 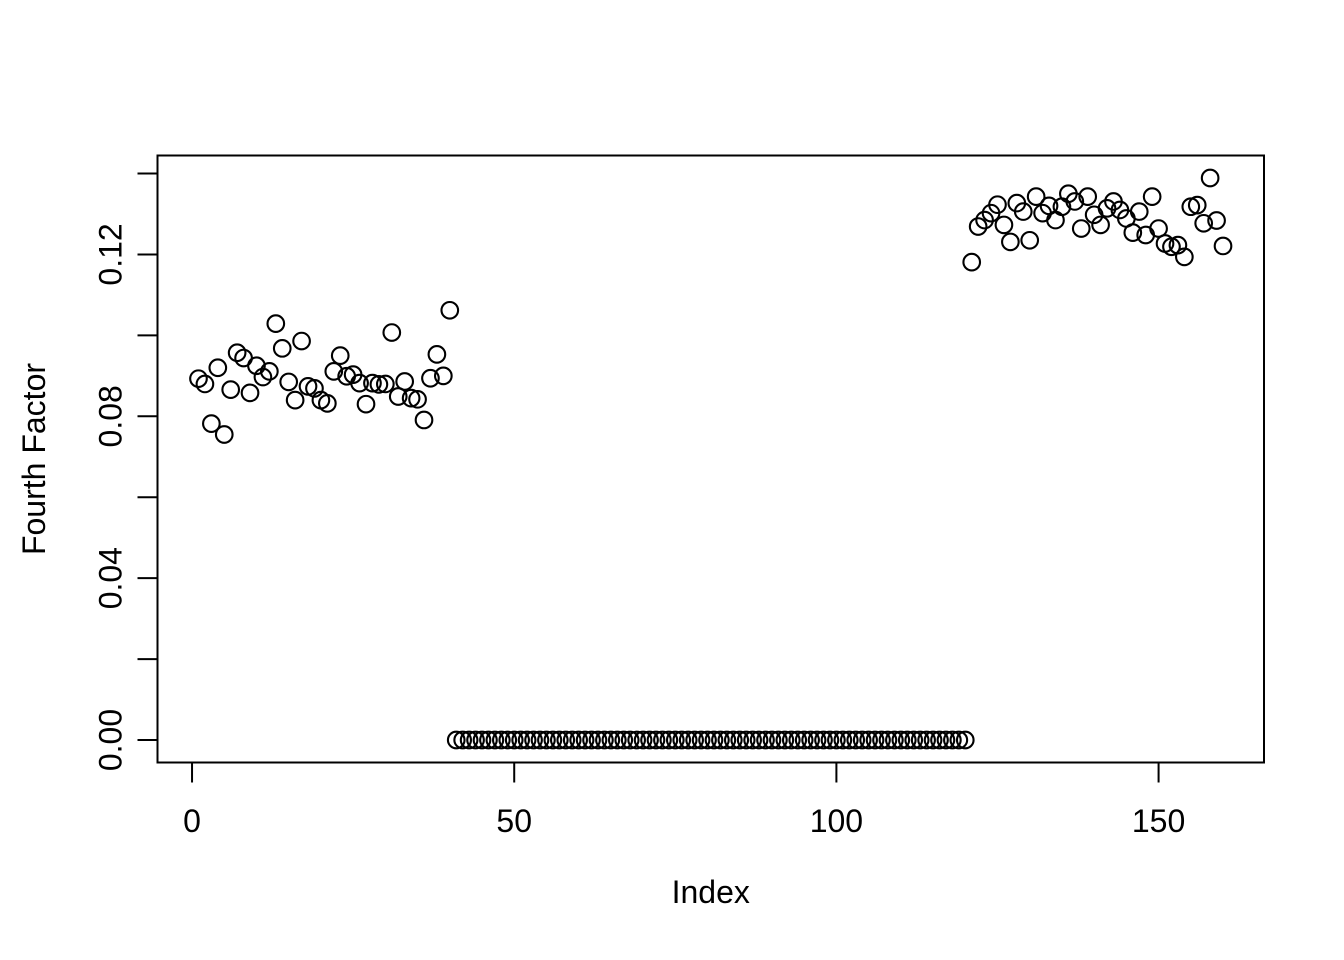 What do you see at coordinates (34, 459) in the screenshot?
I see `y-axis-title: Fourth Factor` at bounding box center [34, 459].